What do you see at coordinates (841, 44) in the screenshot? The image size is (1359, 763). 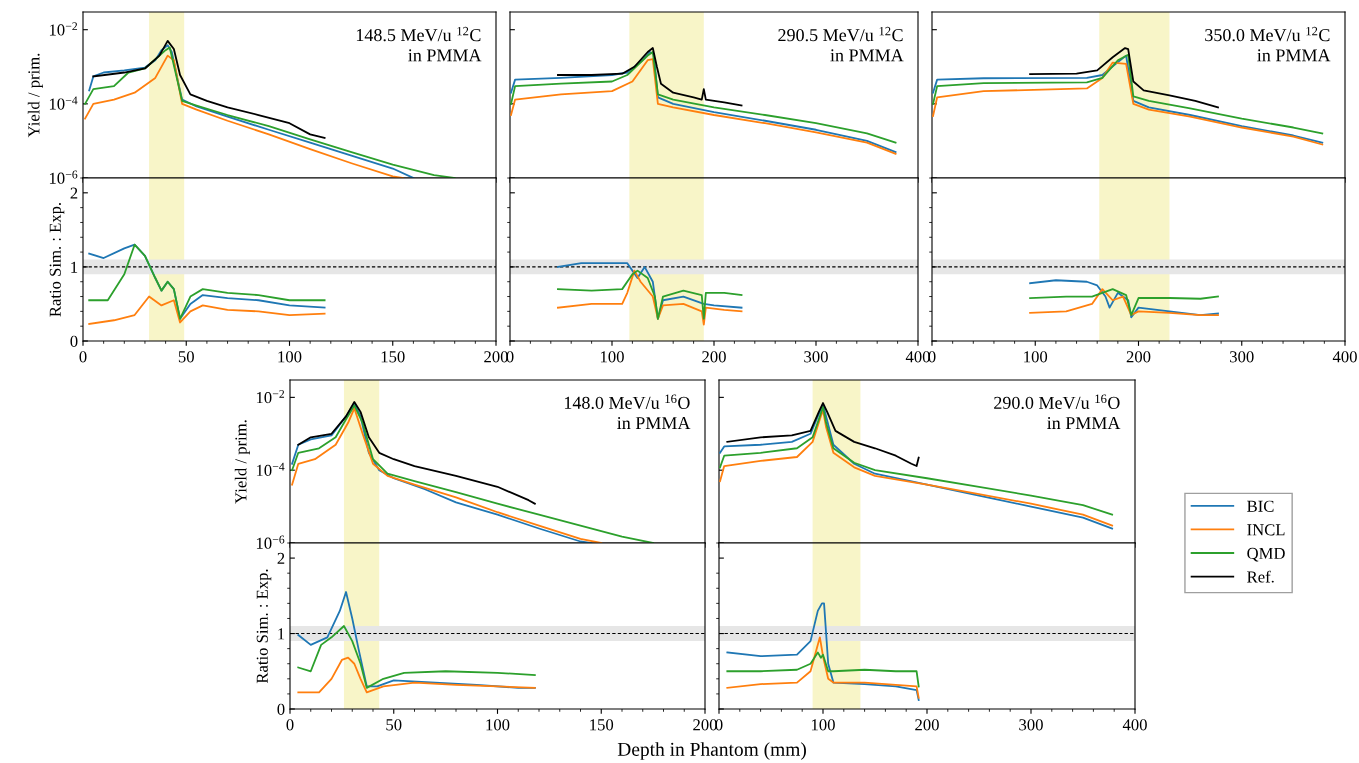 I see `annotation: 290.5 MeV/u $^{12}$C in PMMA` at bounding box center [841, 44].